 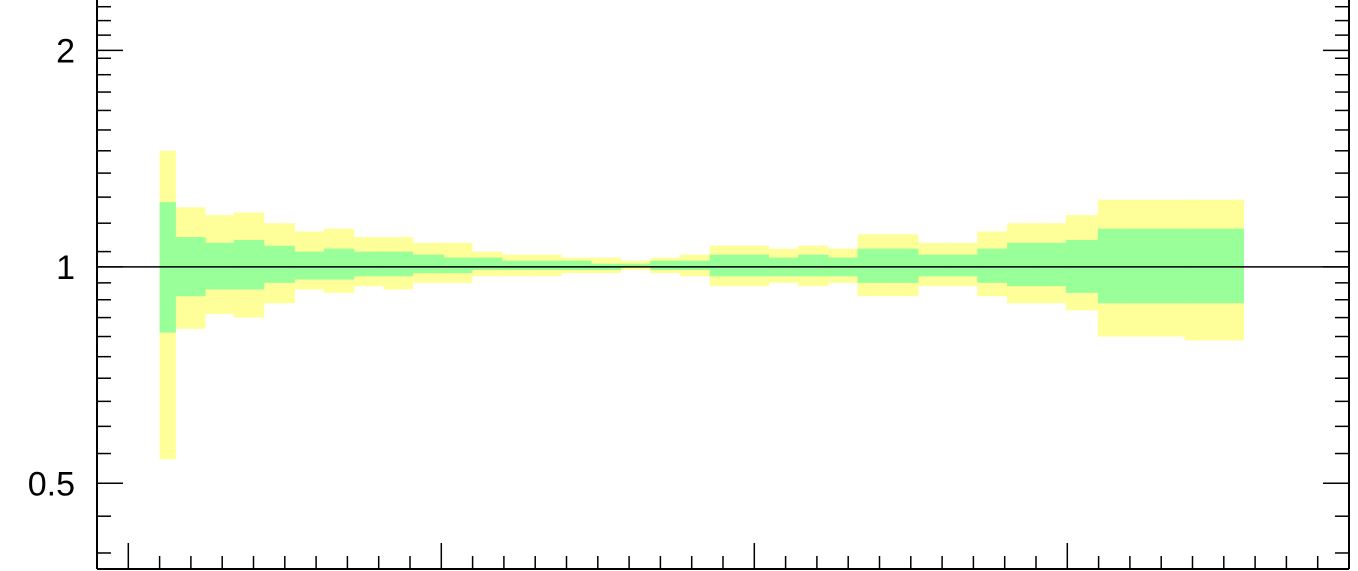 I want to click on y-tick-label-1: 1, so click(x=65, y=268).